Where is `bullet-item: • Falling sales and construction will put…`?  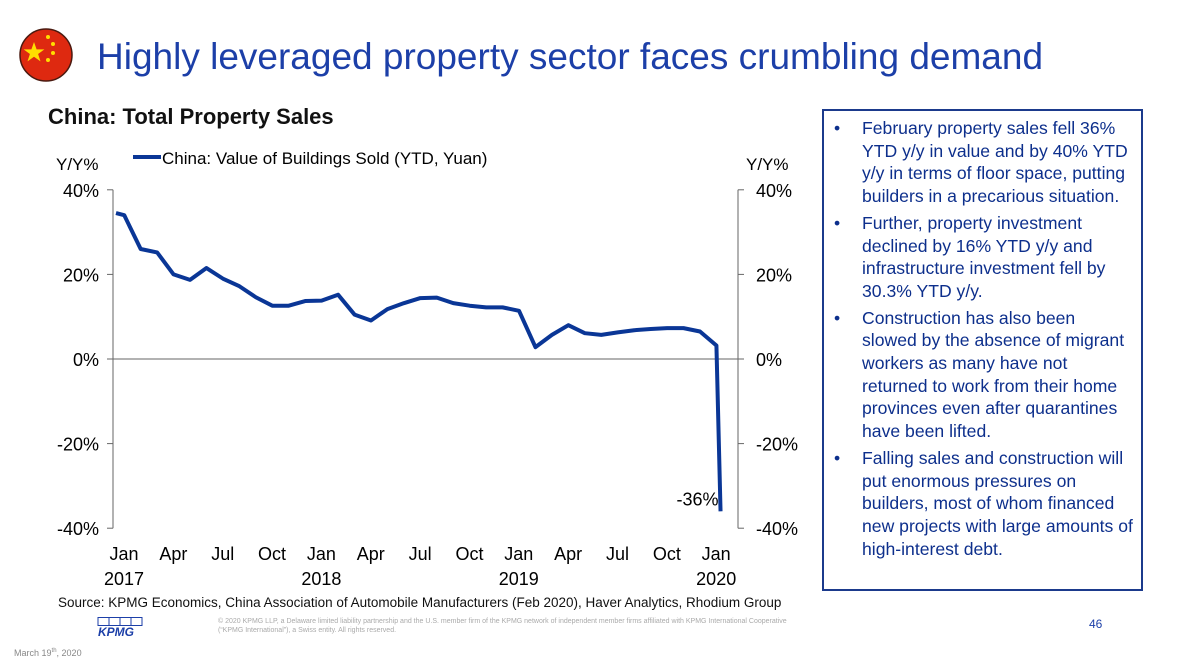 bullet-item: • Falling sales and construction will put… is located at coordinates (981, 504).